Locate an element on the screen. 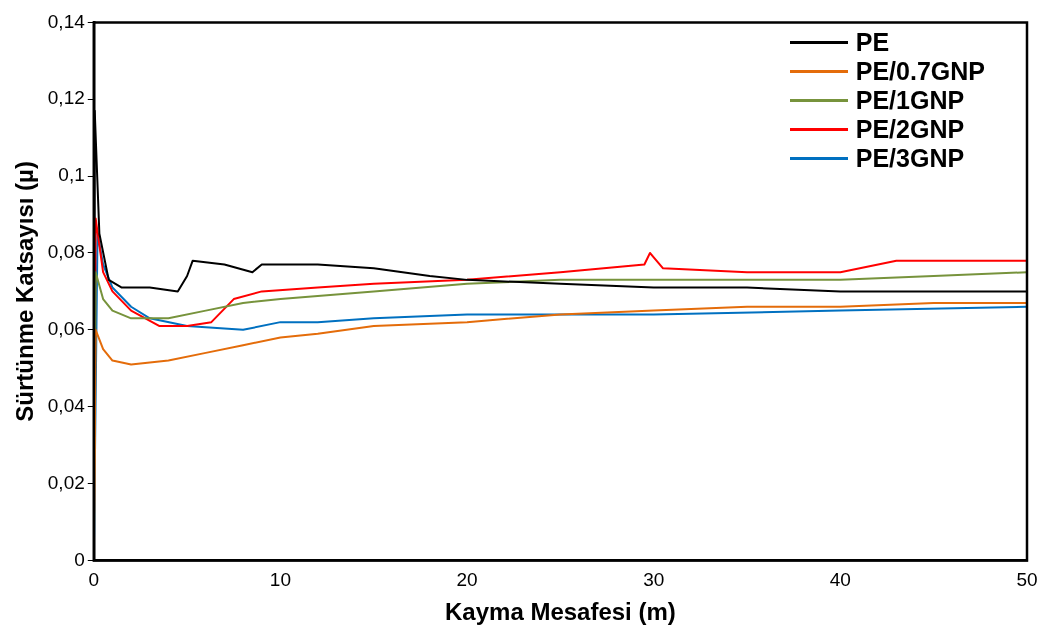  x-tick-label: 0 is located at coordinates (94, 580).